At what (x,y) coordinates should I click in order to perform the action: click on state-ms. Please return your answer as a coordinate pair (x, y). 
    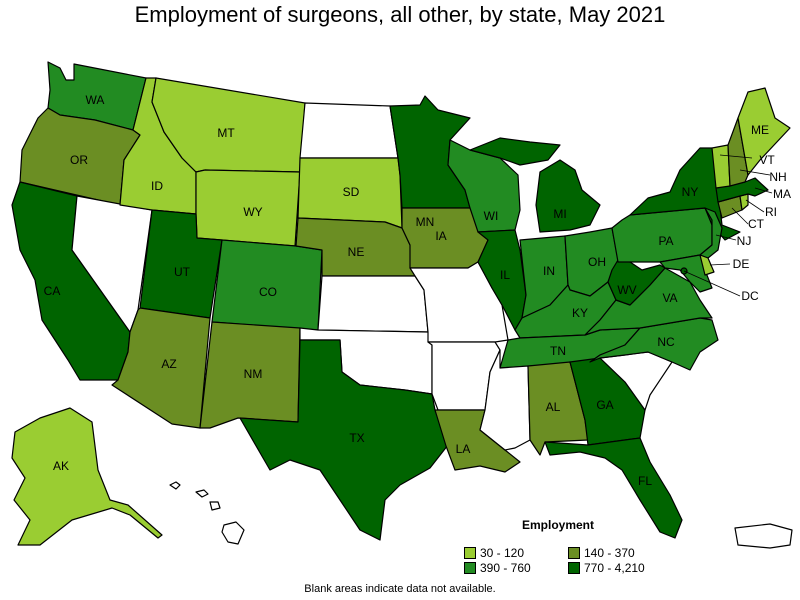
    Looking at the image, I should click on (505, 400).